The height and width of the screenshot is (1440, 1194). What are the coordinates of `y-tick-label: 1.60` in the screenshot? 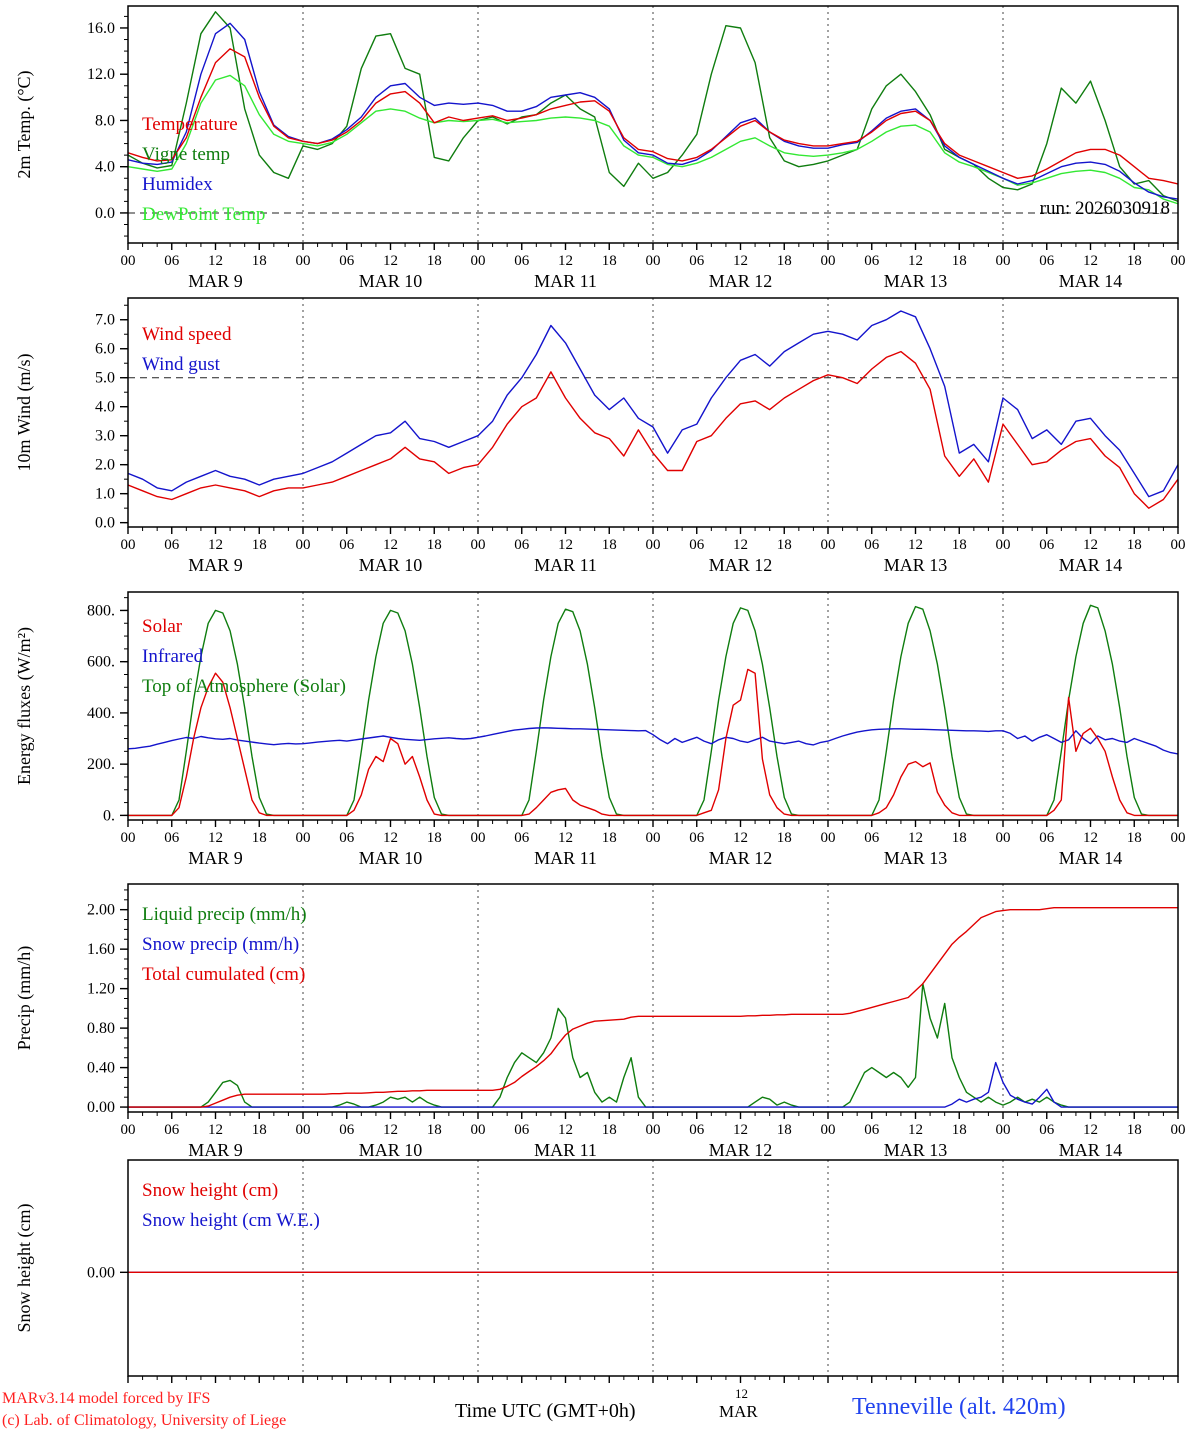 It's located at (101, 949).